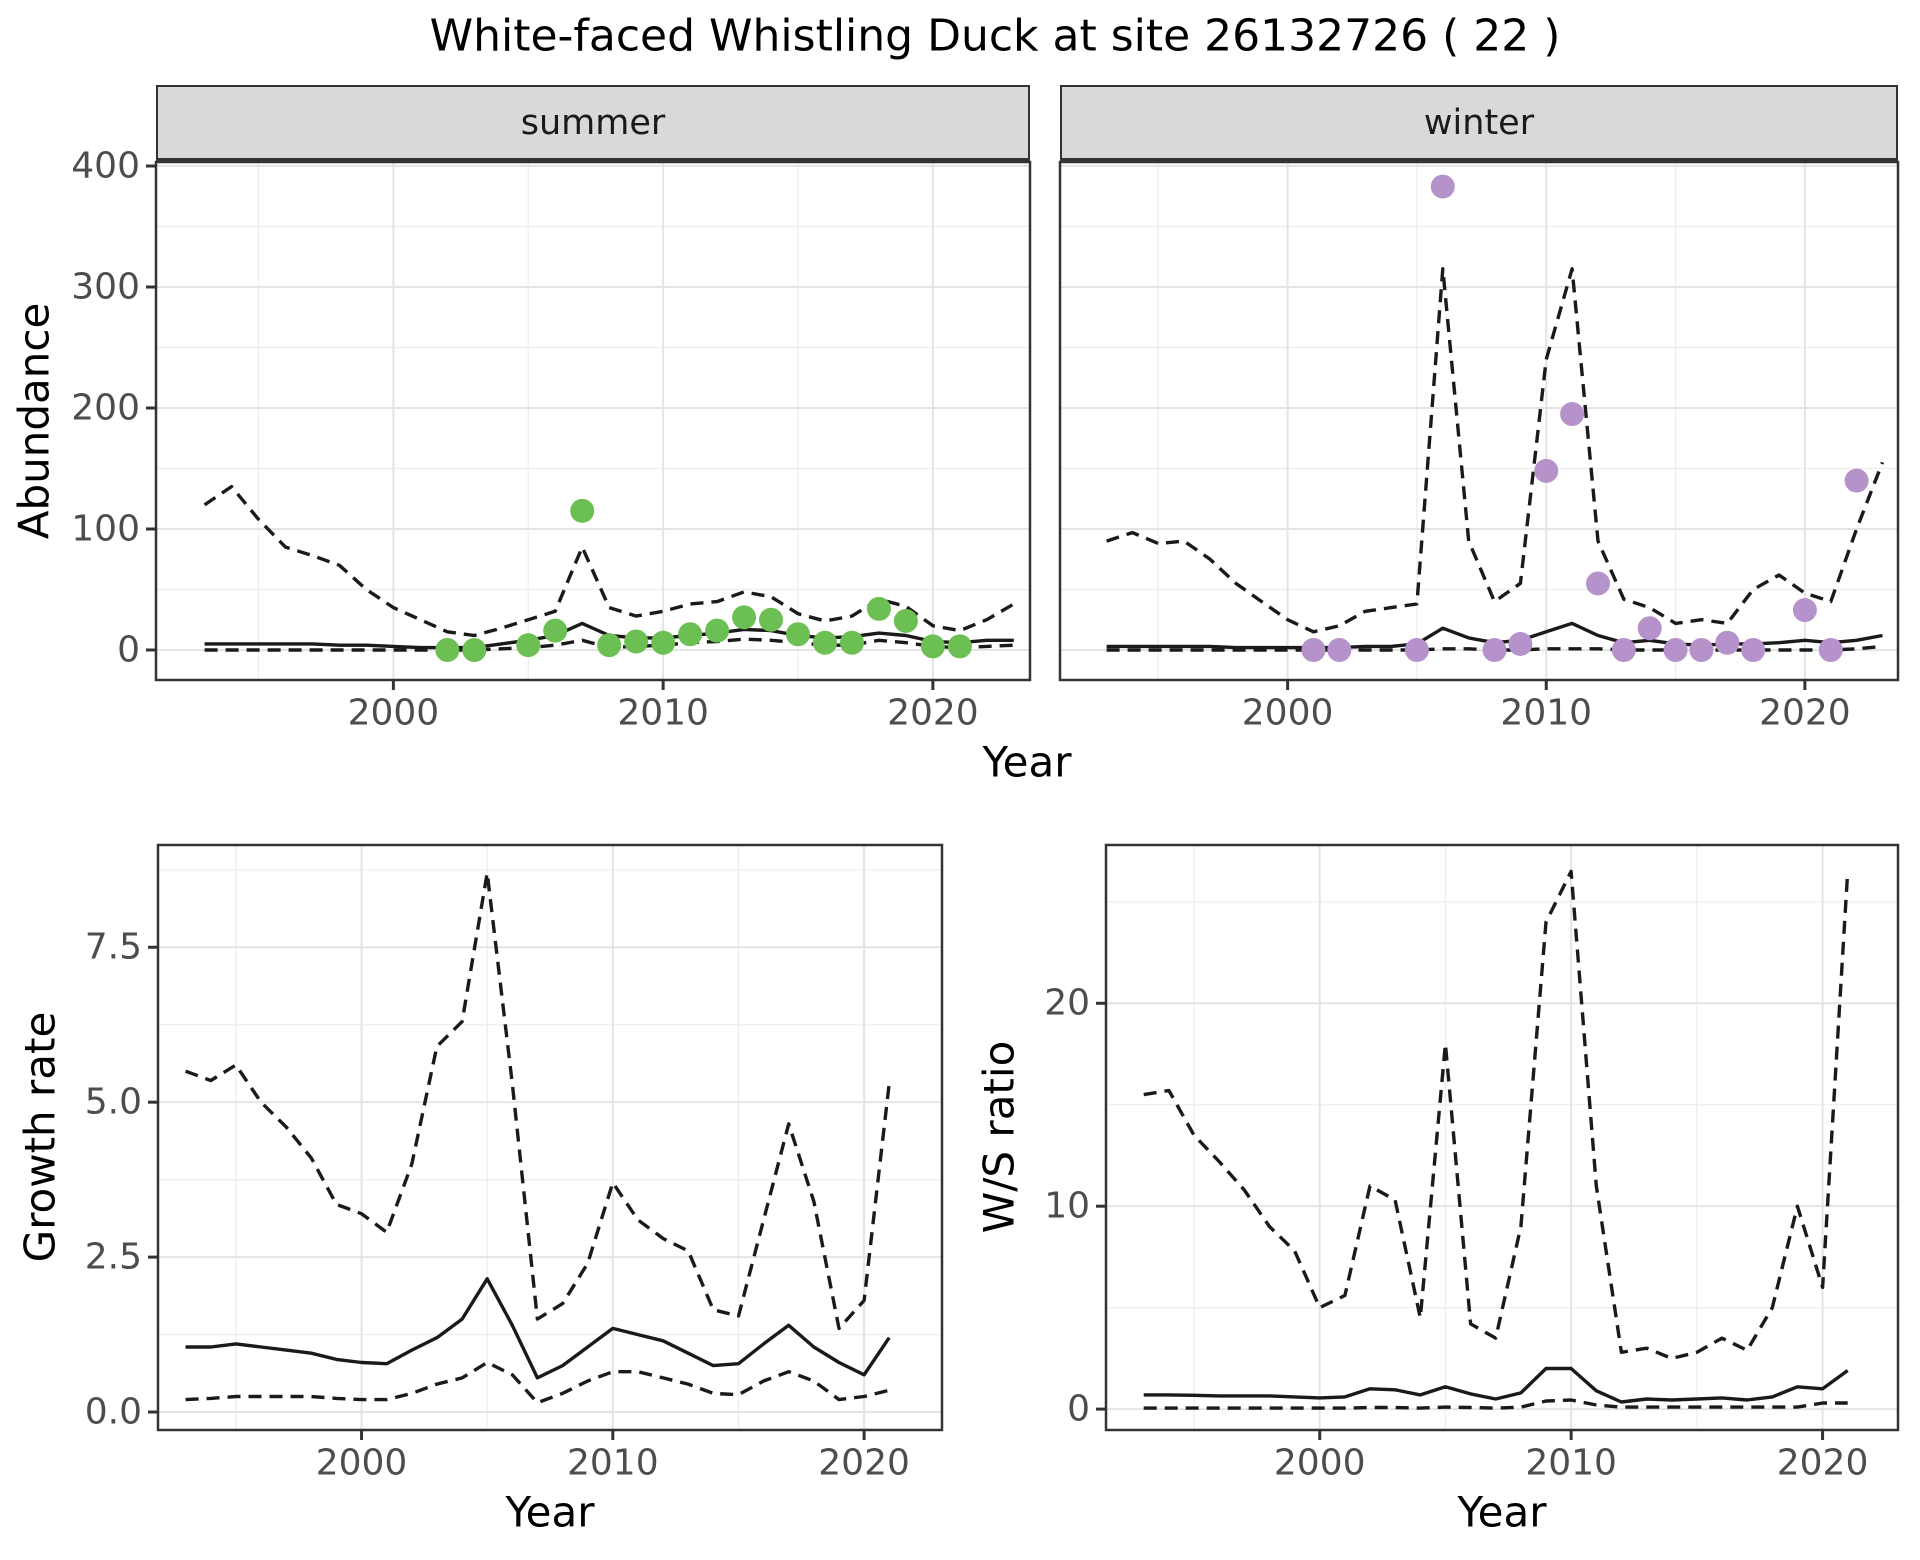 This screenshot has height=1560, width=1920. Describe the element at coordinates (864, 1463) in the screenshot. I see `x-tick-label-growth: 2020` at that location.